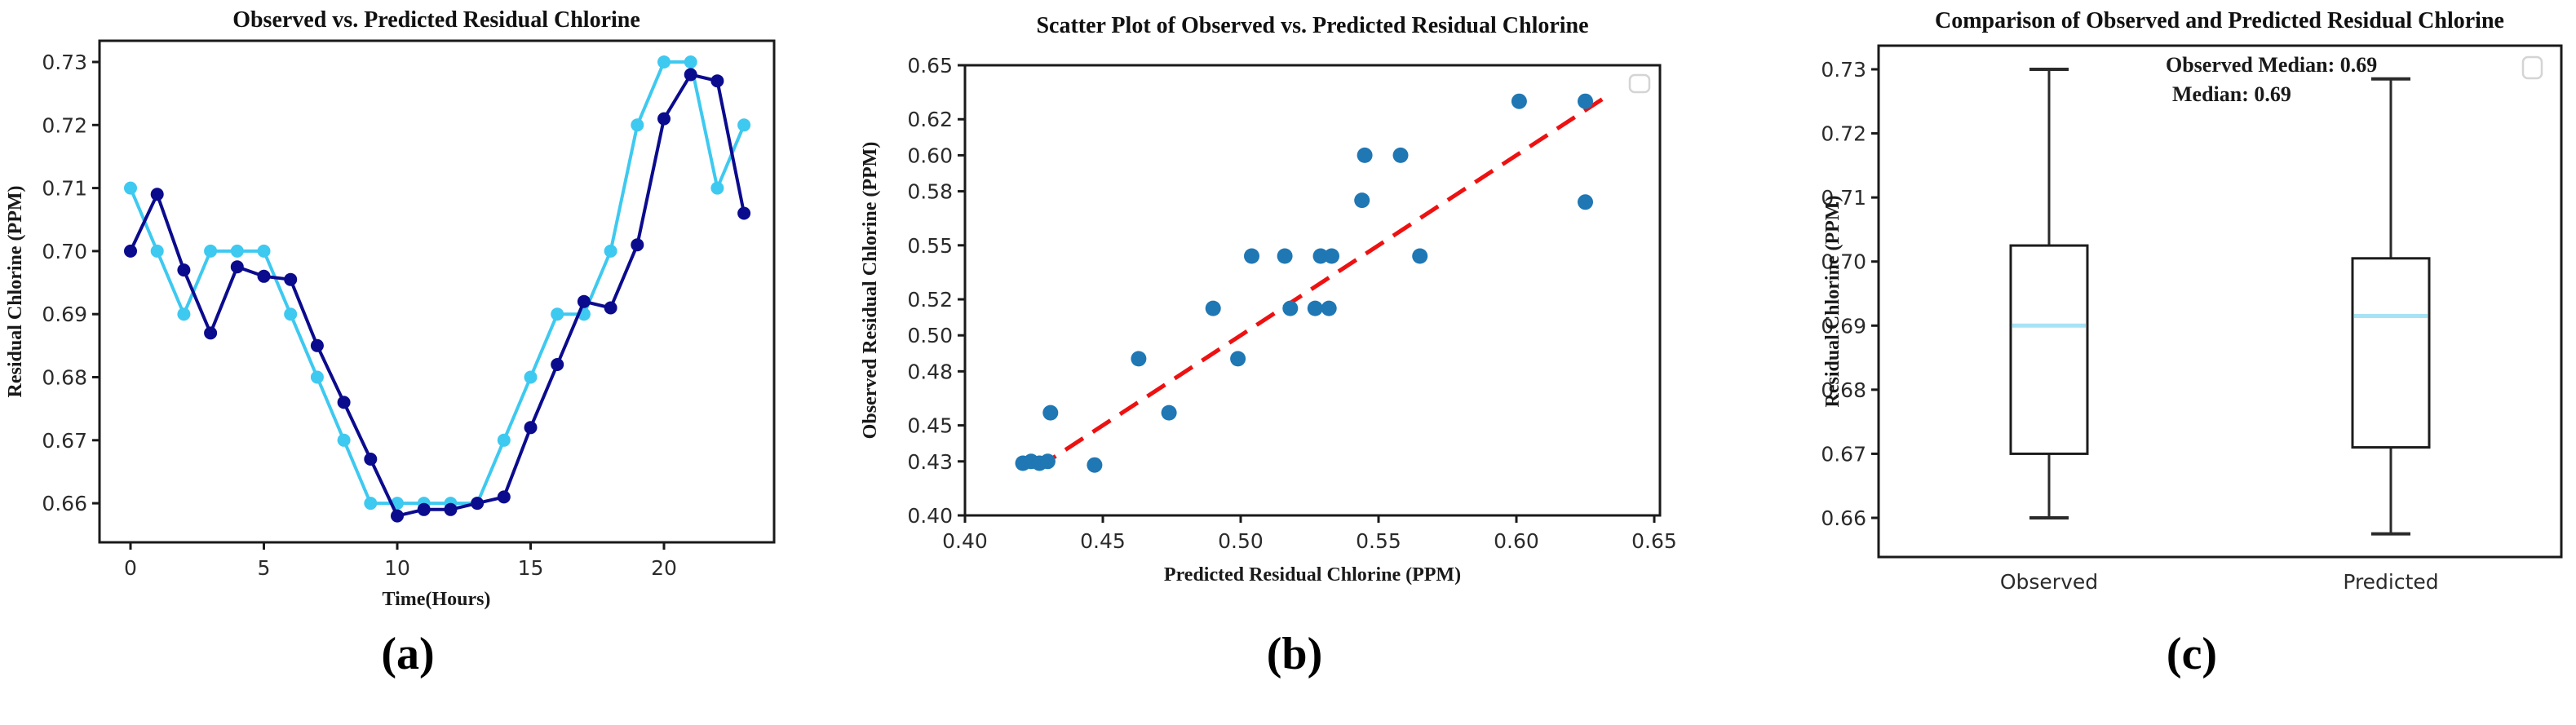 The height and width of the screenshot is (725, 2576). I want to click on y-tick-label: 0.60, so click(930, 155).